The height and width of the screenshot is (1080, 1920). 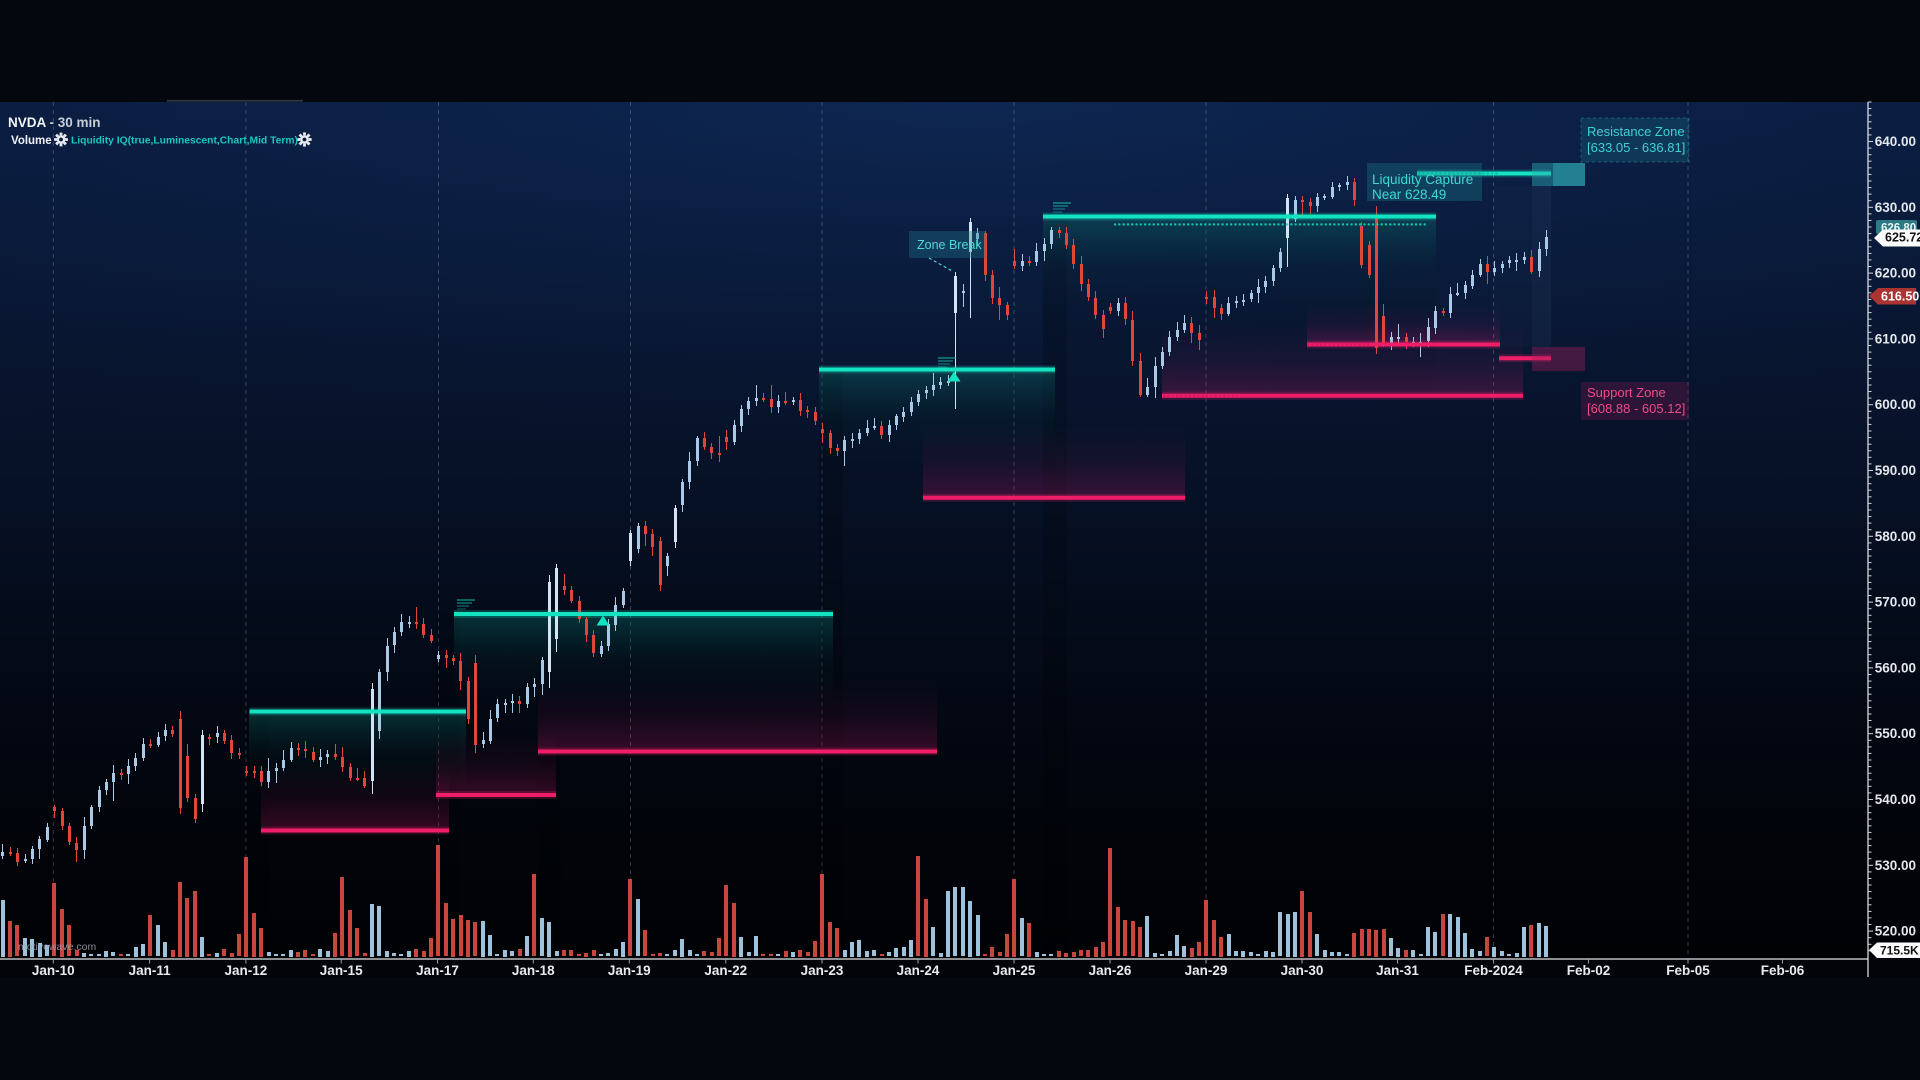 What do you see at coordinates (1493, 970) in the screenshot?
I see `svg-text: Feb-2024` at bounding box center [1493, 970].